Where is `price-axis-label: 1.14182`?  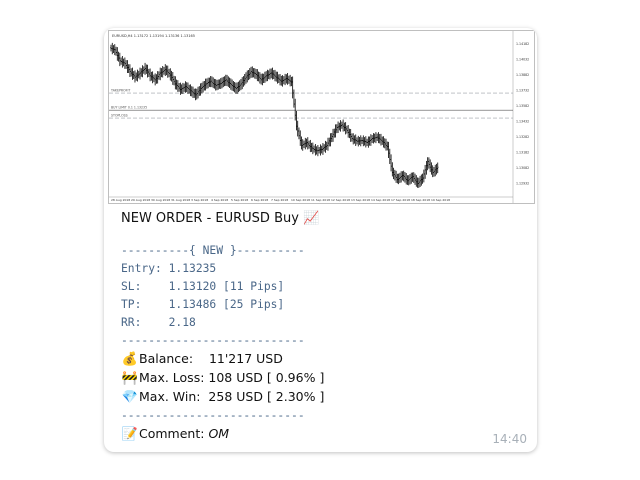 price-axis-label: 1.14182 is located at coordinates (522, 44).